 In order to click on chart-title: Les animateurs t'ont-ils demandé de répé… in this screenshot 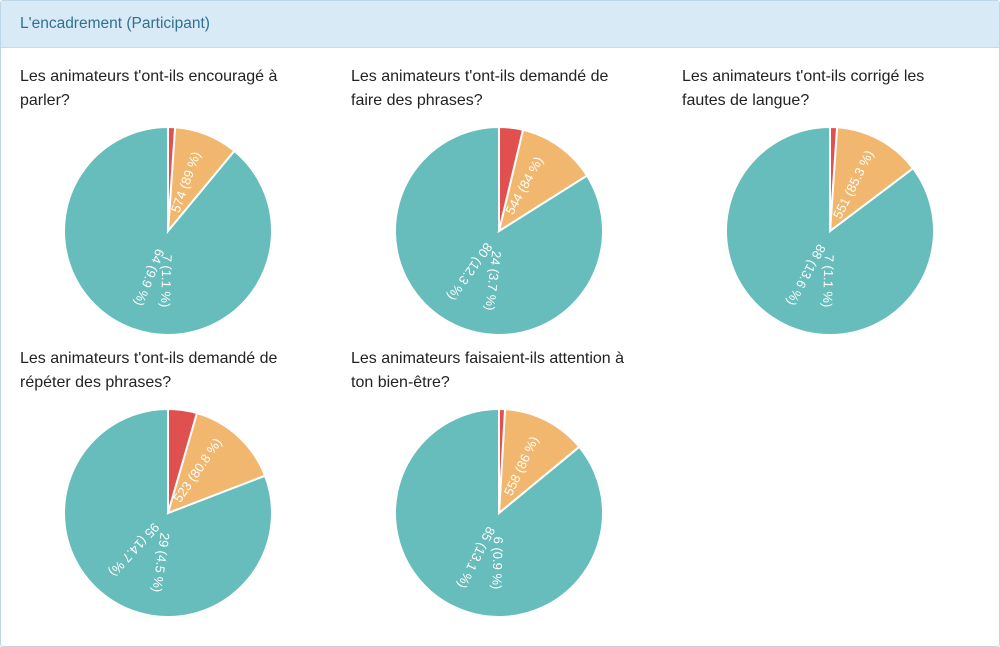, I will do `click(149, 370)`.